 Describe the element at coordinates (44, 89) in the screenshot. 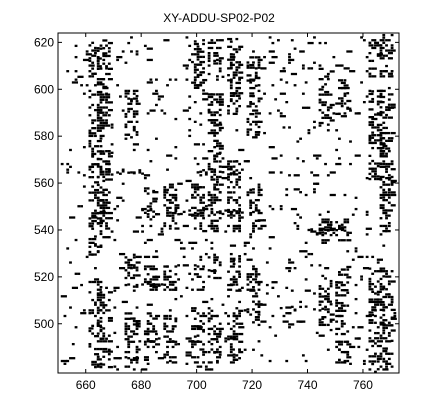

I see `y-tick-label: 600` at that location.